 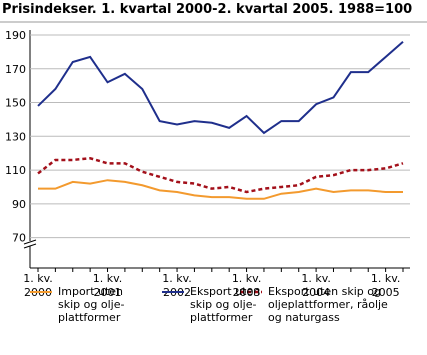 I want to click on axis-break, so click(x=30, y=244).